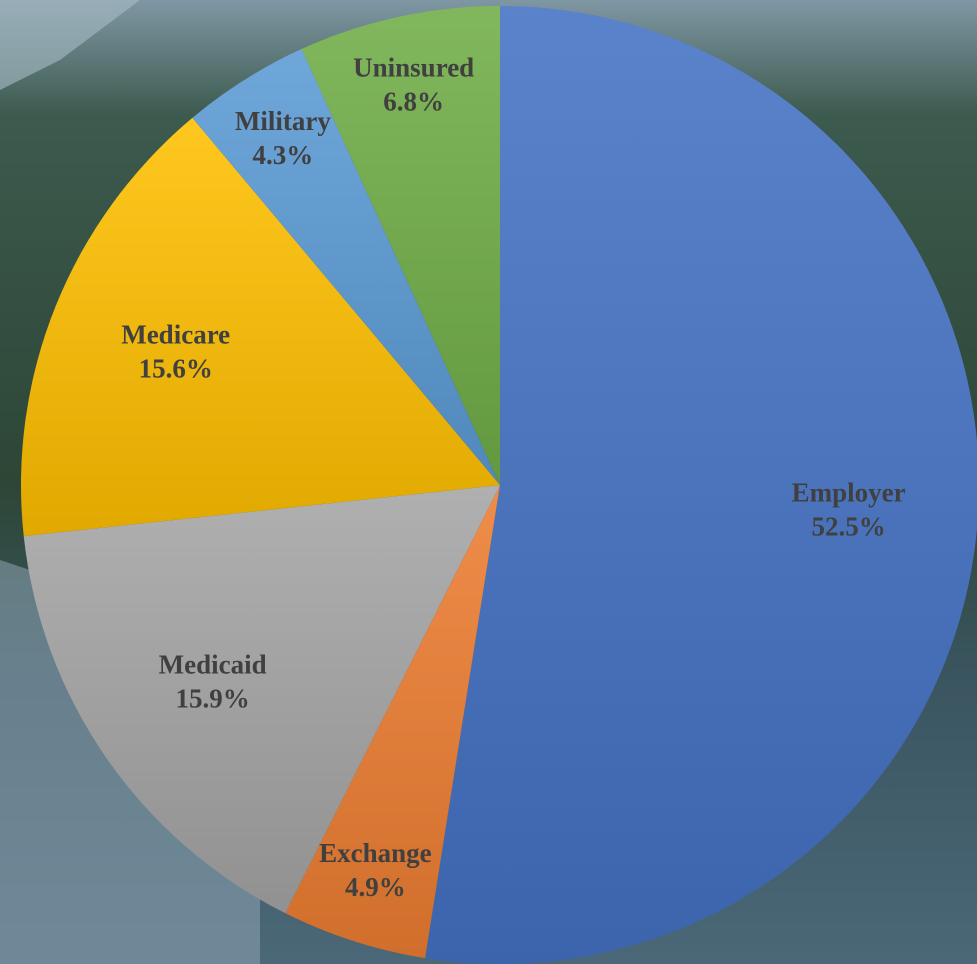 This screenshot has width=977, height=964. Describe the element at coordinates (70, 45) in the screenshot. I see `sky` at that location.